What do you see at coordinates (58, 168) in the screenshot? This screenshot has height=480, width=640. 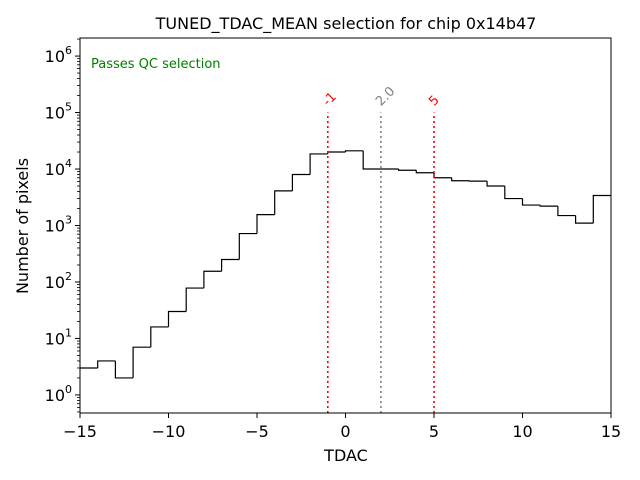 I see `y-tick-label: 10⁴` at bounding box center [58, 168].